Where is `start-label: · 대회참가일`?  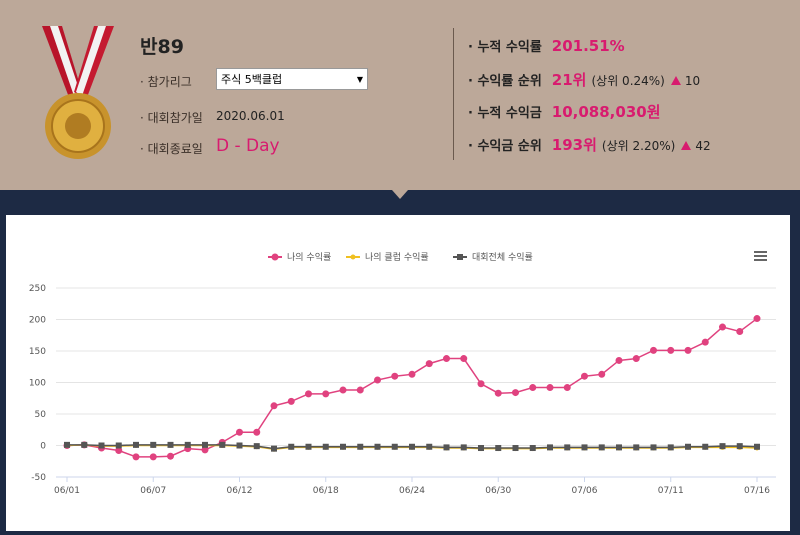
start-label: · 대회참가일 is located at coordinates (171, 118).